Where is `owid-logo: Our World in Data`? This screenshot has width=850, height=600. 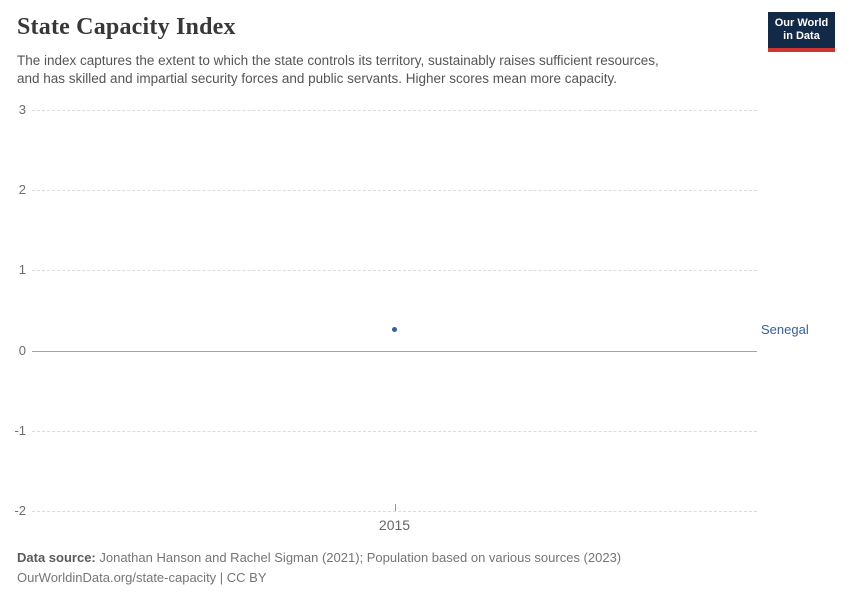 owid-logo: Our World in Data is located at coordinates (801, 32).